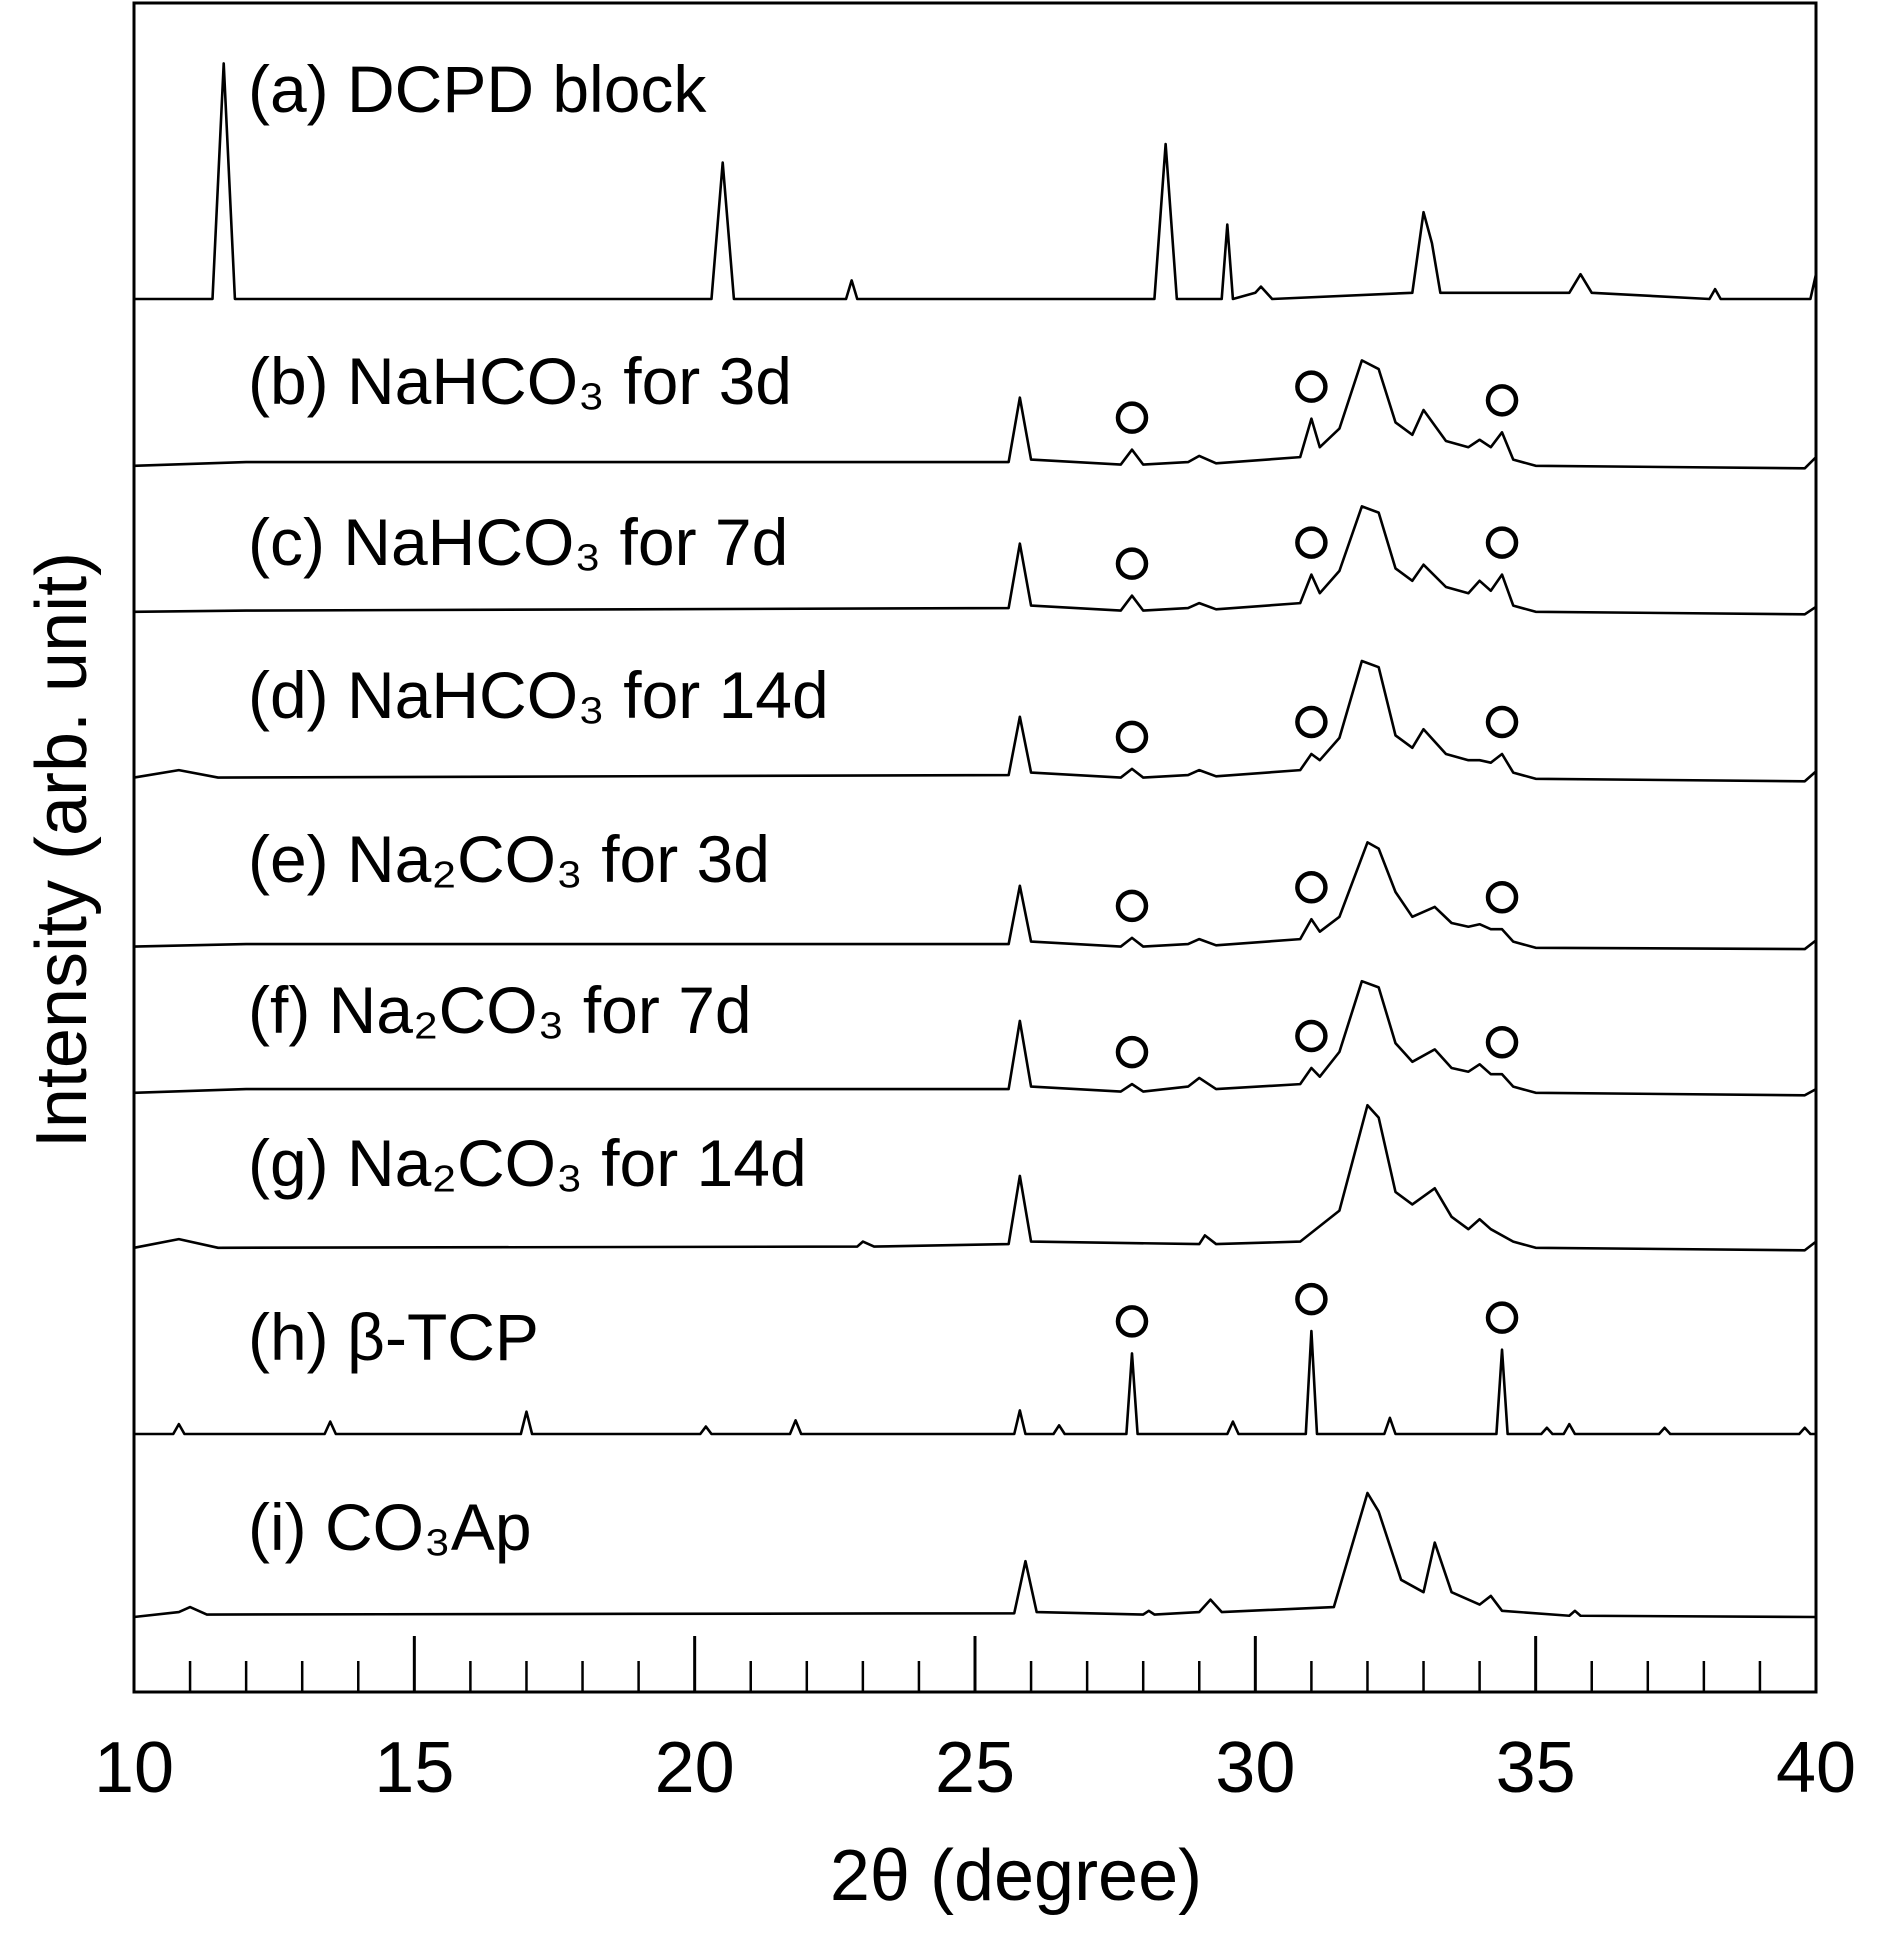 The width and height of the screenshot is (1877, 1953). I want to click on x-tick-label: 30, so click(1255, 1768).